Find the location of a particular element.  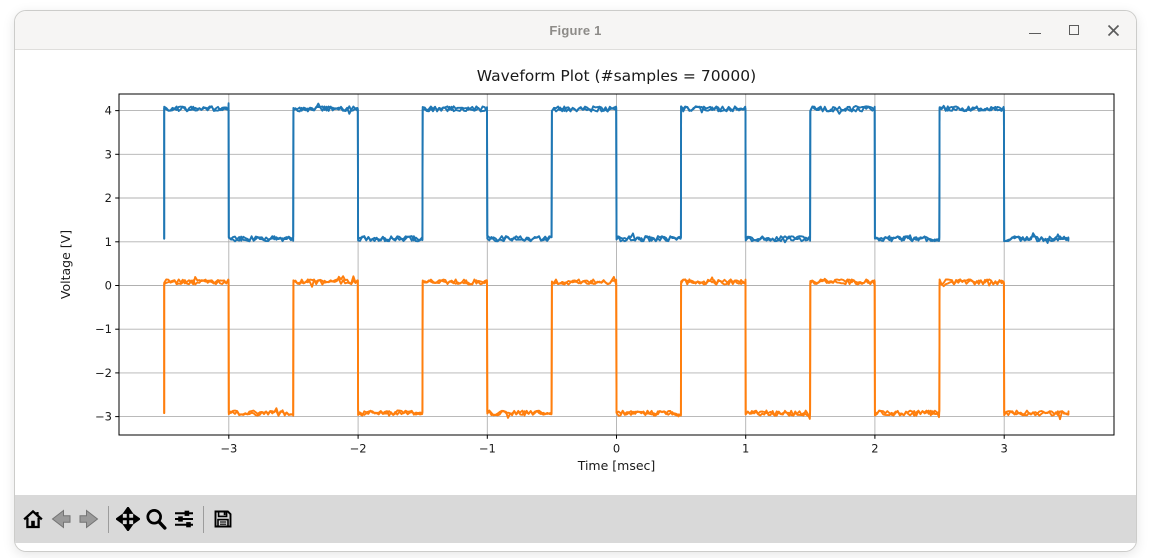

floppy-disk-icon is located at coordinates (223, 519).